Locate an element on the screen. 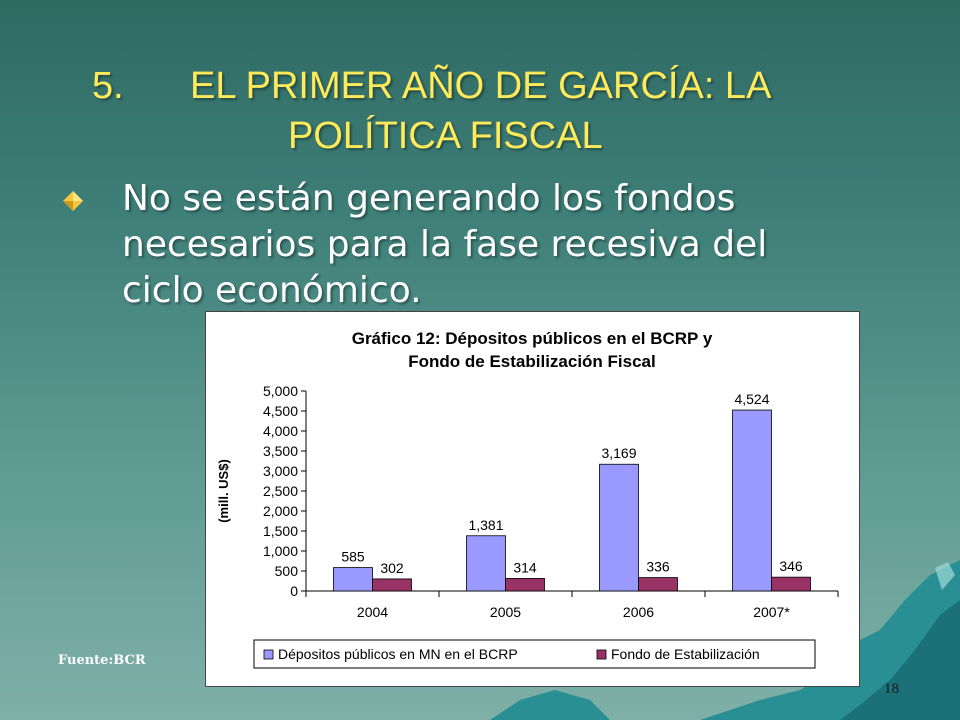  y-tick-label: 5,000 is located at coordinates (280, 391).